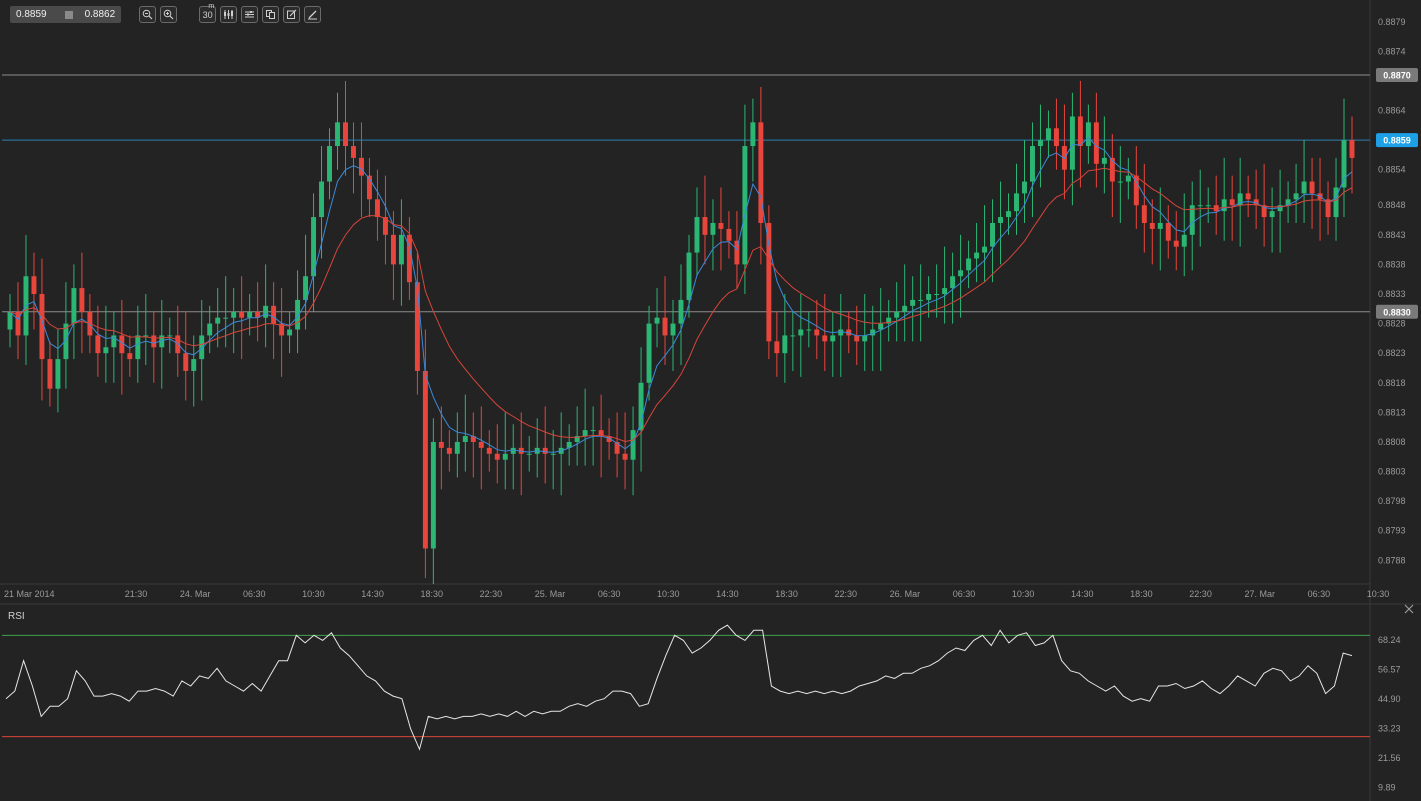 The height and width of the screenshot is (801, 1421). I want to click on time-tick-label: 24. Mar, so click(195, 594).